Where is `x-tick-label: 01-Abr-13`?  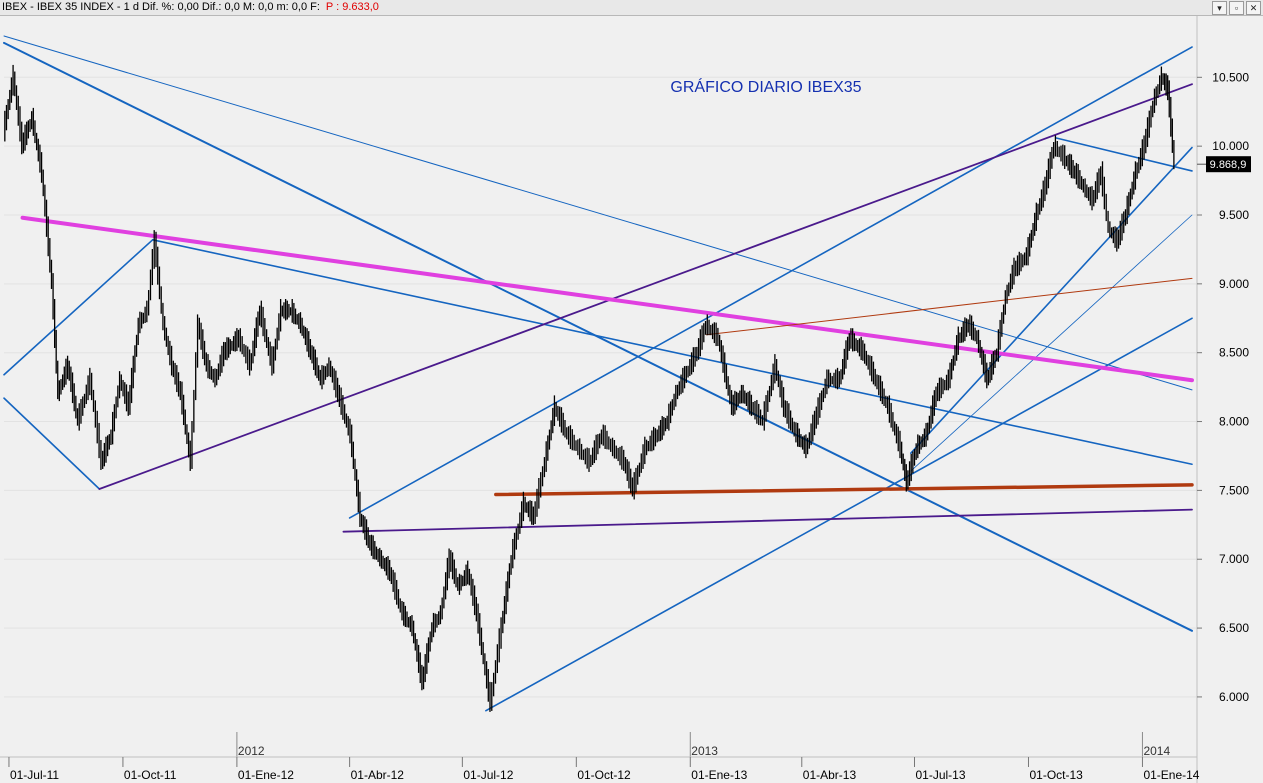 x-tick-label: 01-Abr-13 is located at coordinates (830, 775).